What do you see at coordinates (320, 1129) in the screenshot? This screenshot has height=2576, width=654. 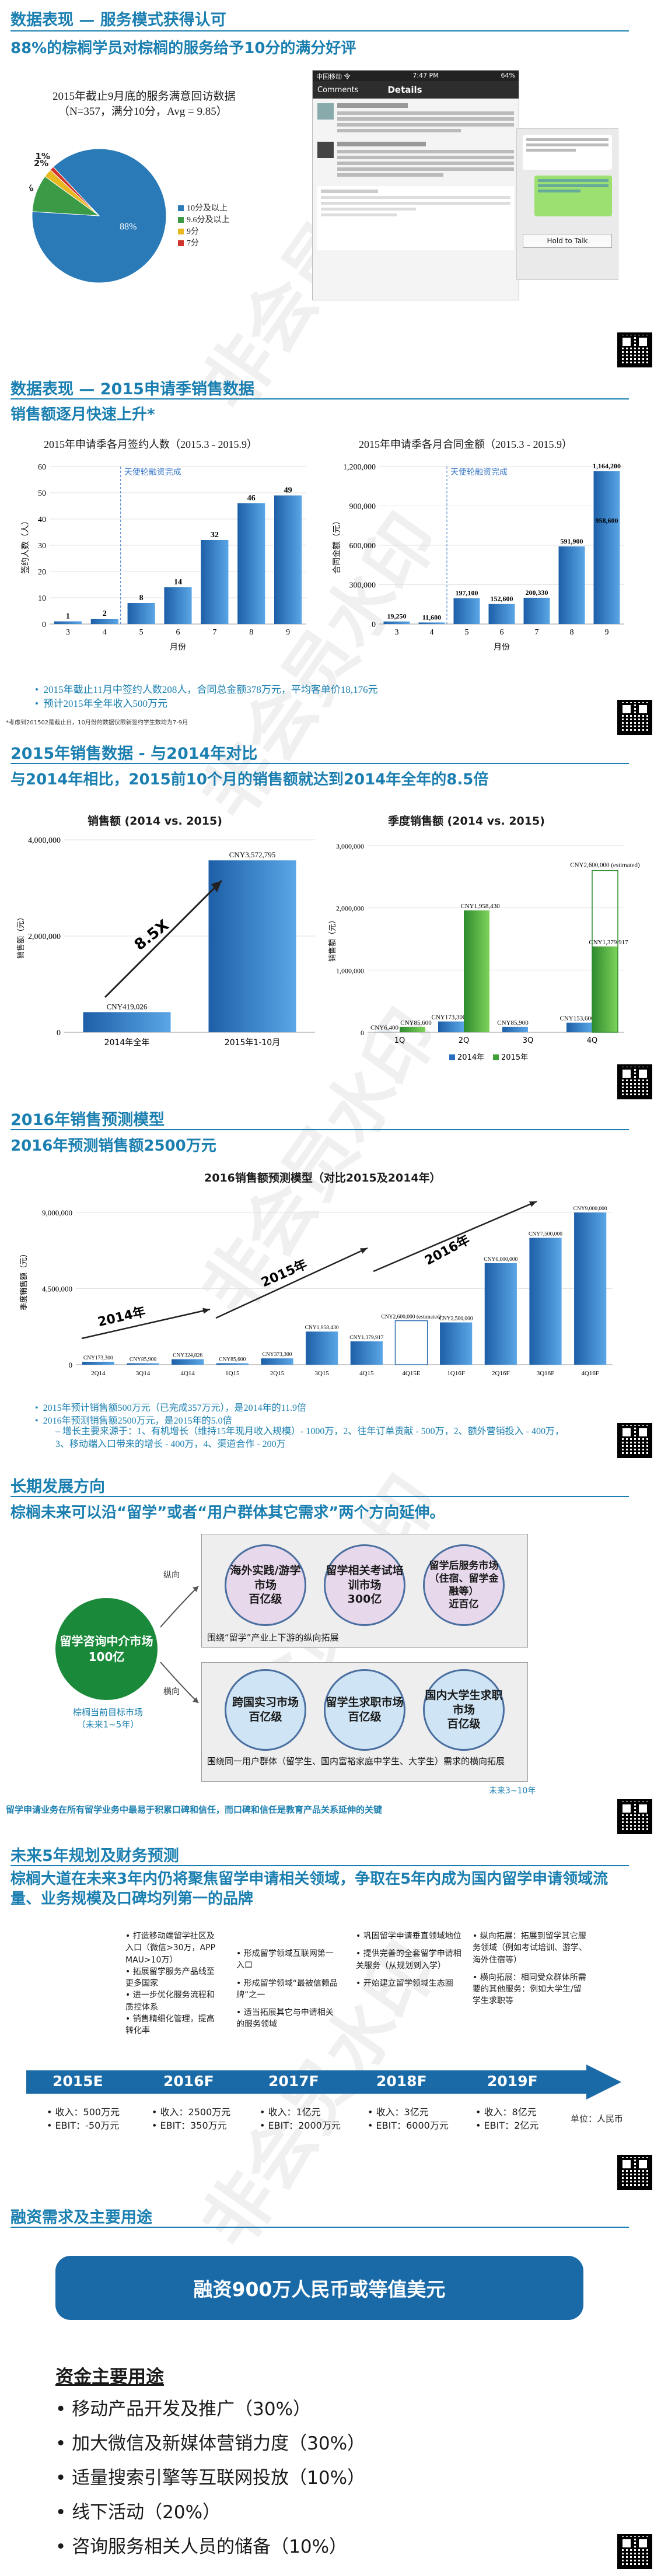 I see `divider` at bounding box center [320, 1129].